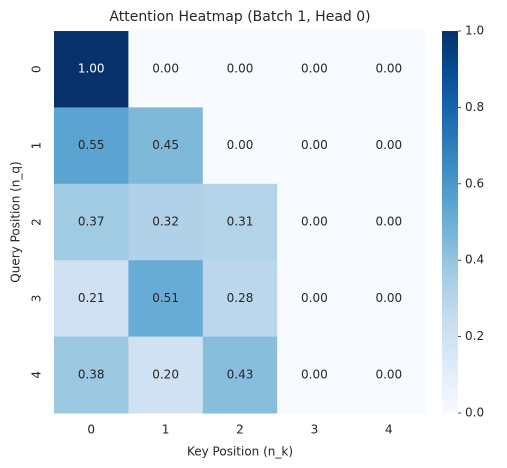  What do you see at coordinates (16, 221) in the screenshot?
I see `y-axis-label: Query Position (n_q)` at bounding box center [16, 221].